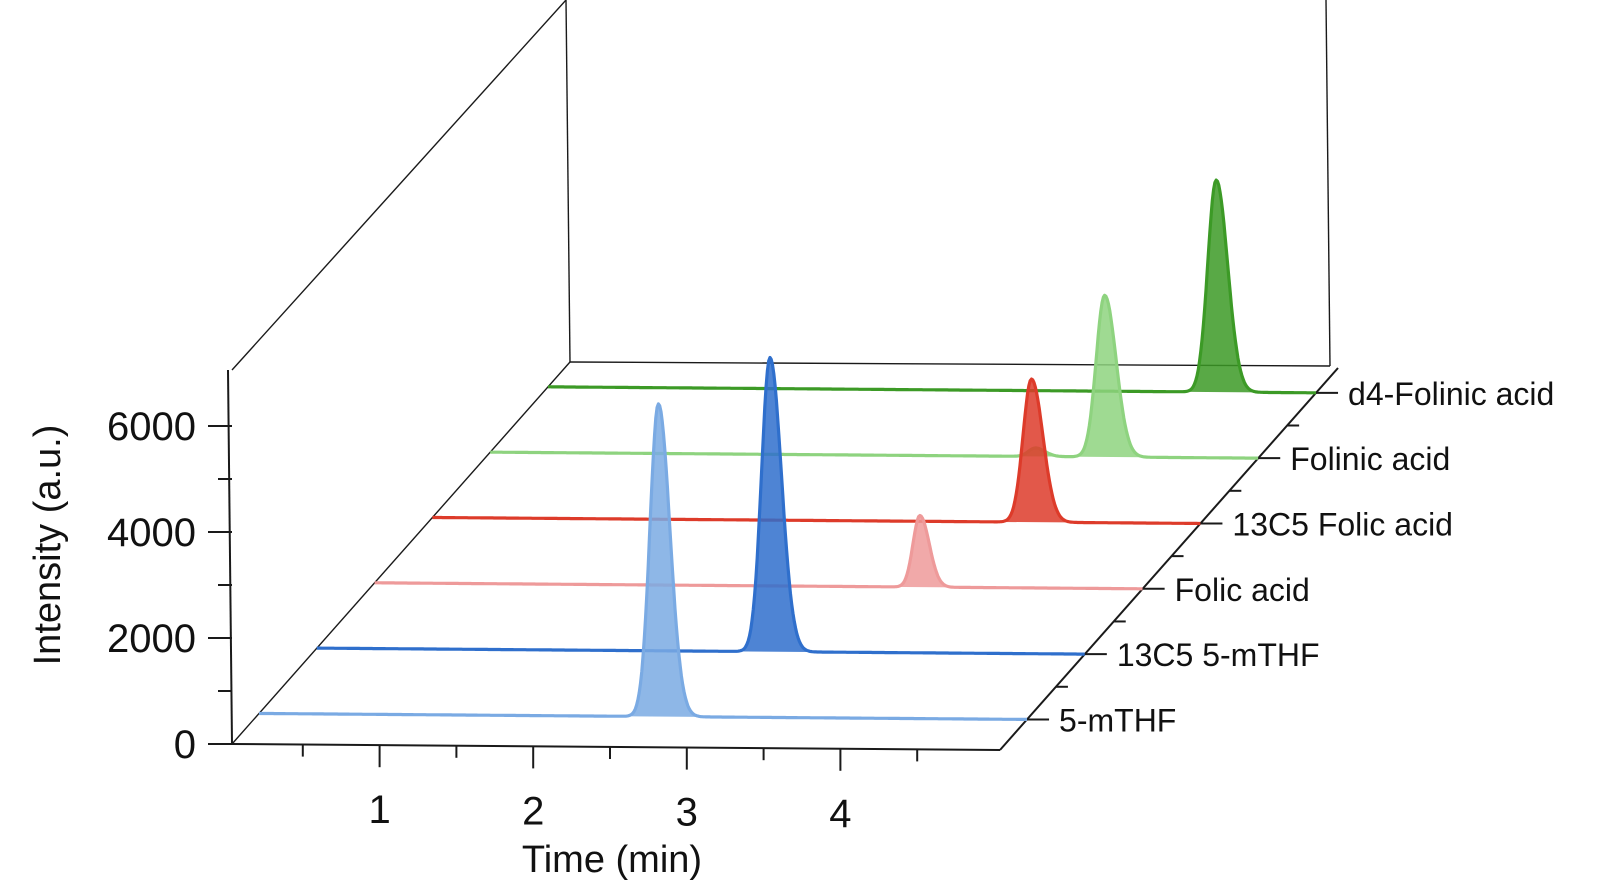 This screenshot has height=887, width=1600. I want to click on series-label: 13C5 Folic acid, so click(1342, 524).